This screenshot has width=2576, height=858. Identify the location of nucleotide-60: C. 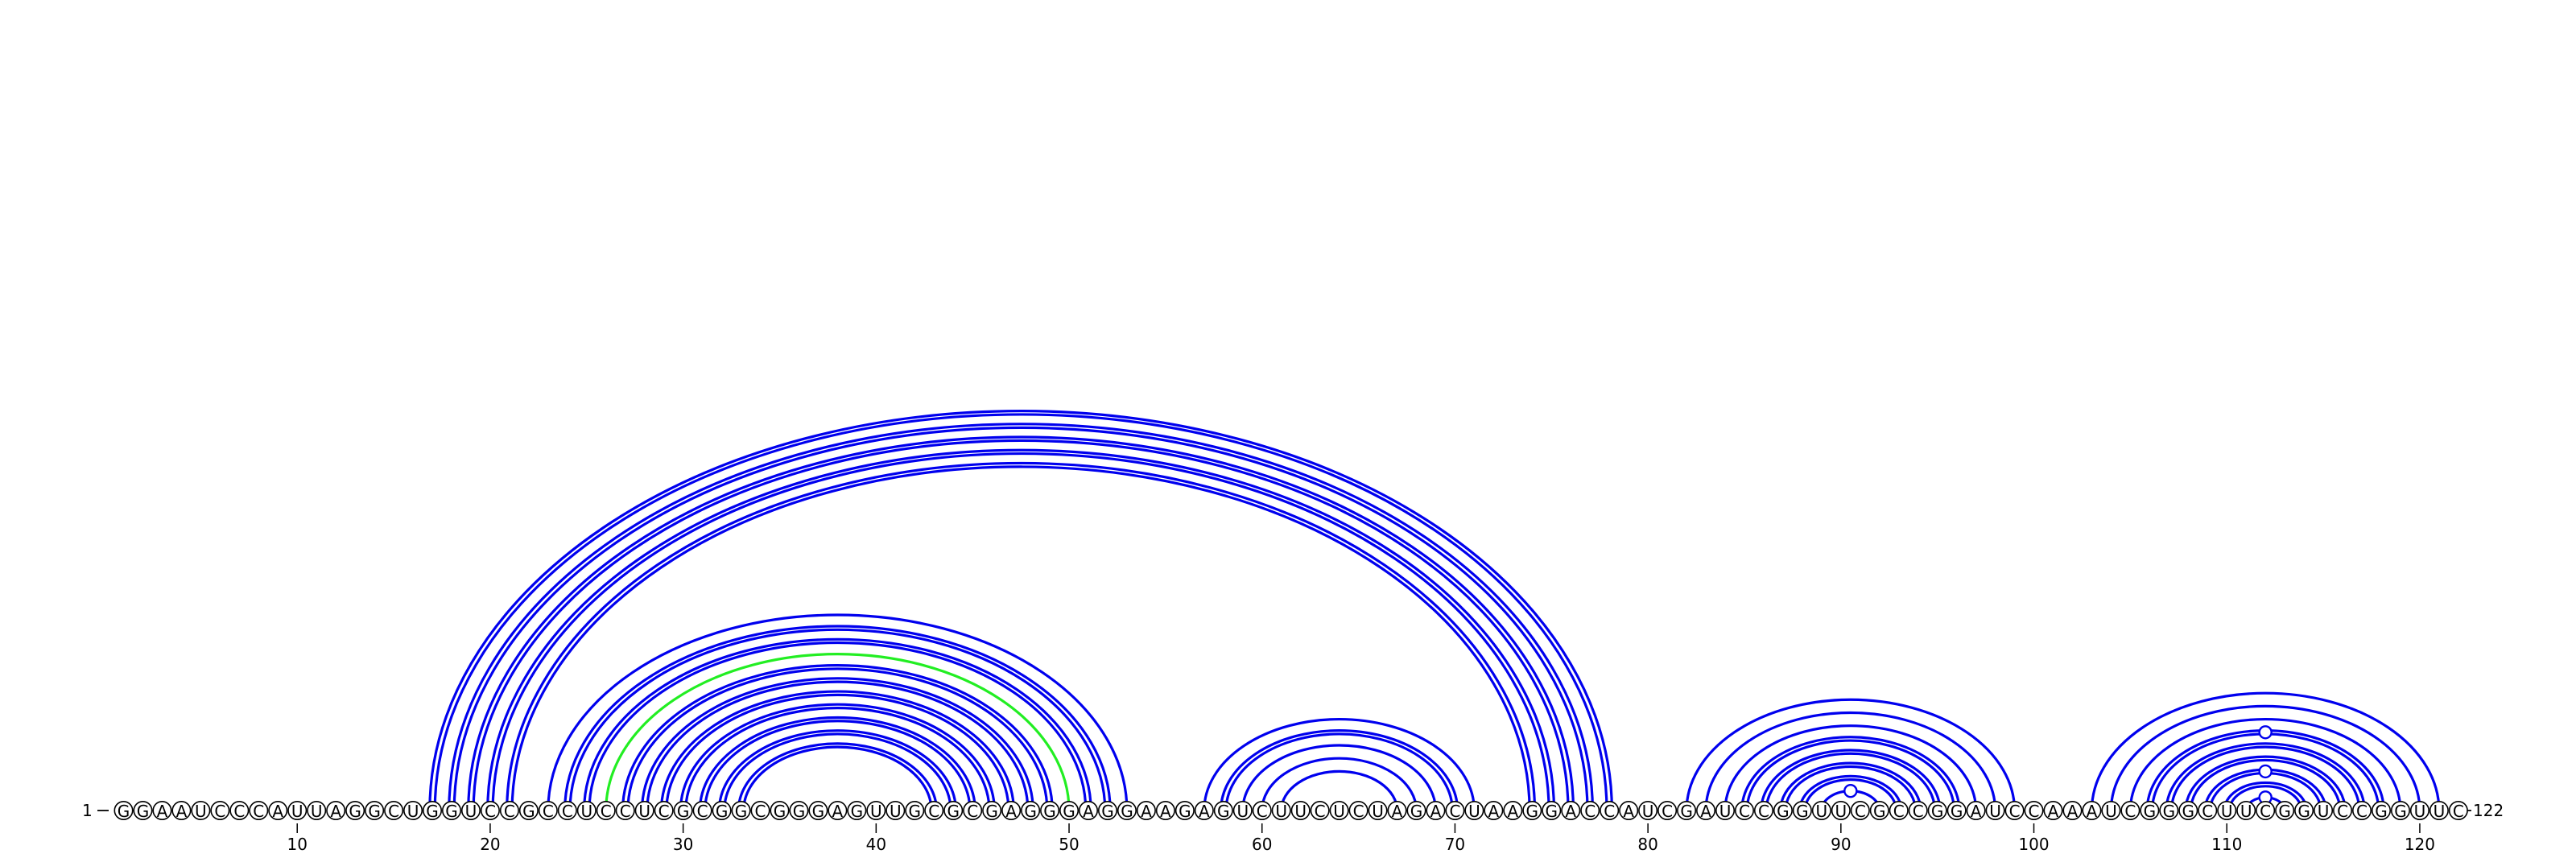
(1262, 811).